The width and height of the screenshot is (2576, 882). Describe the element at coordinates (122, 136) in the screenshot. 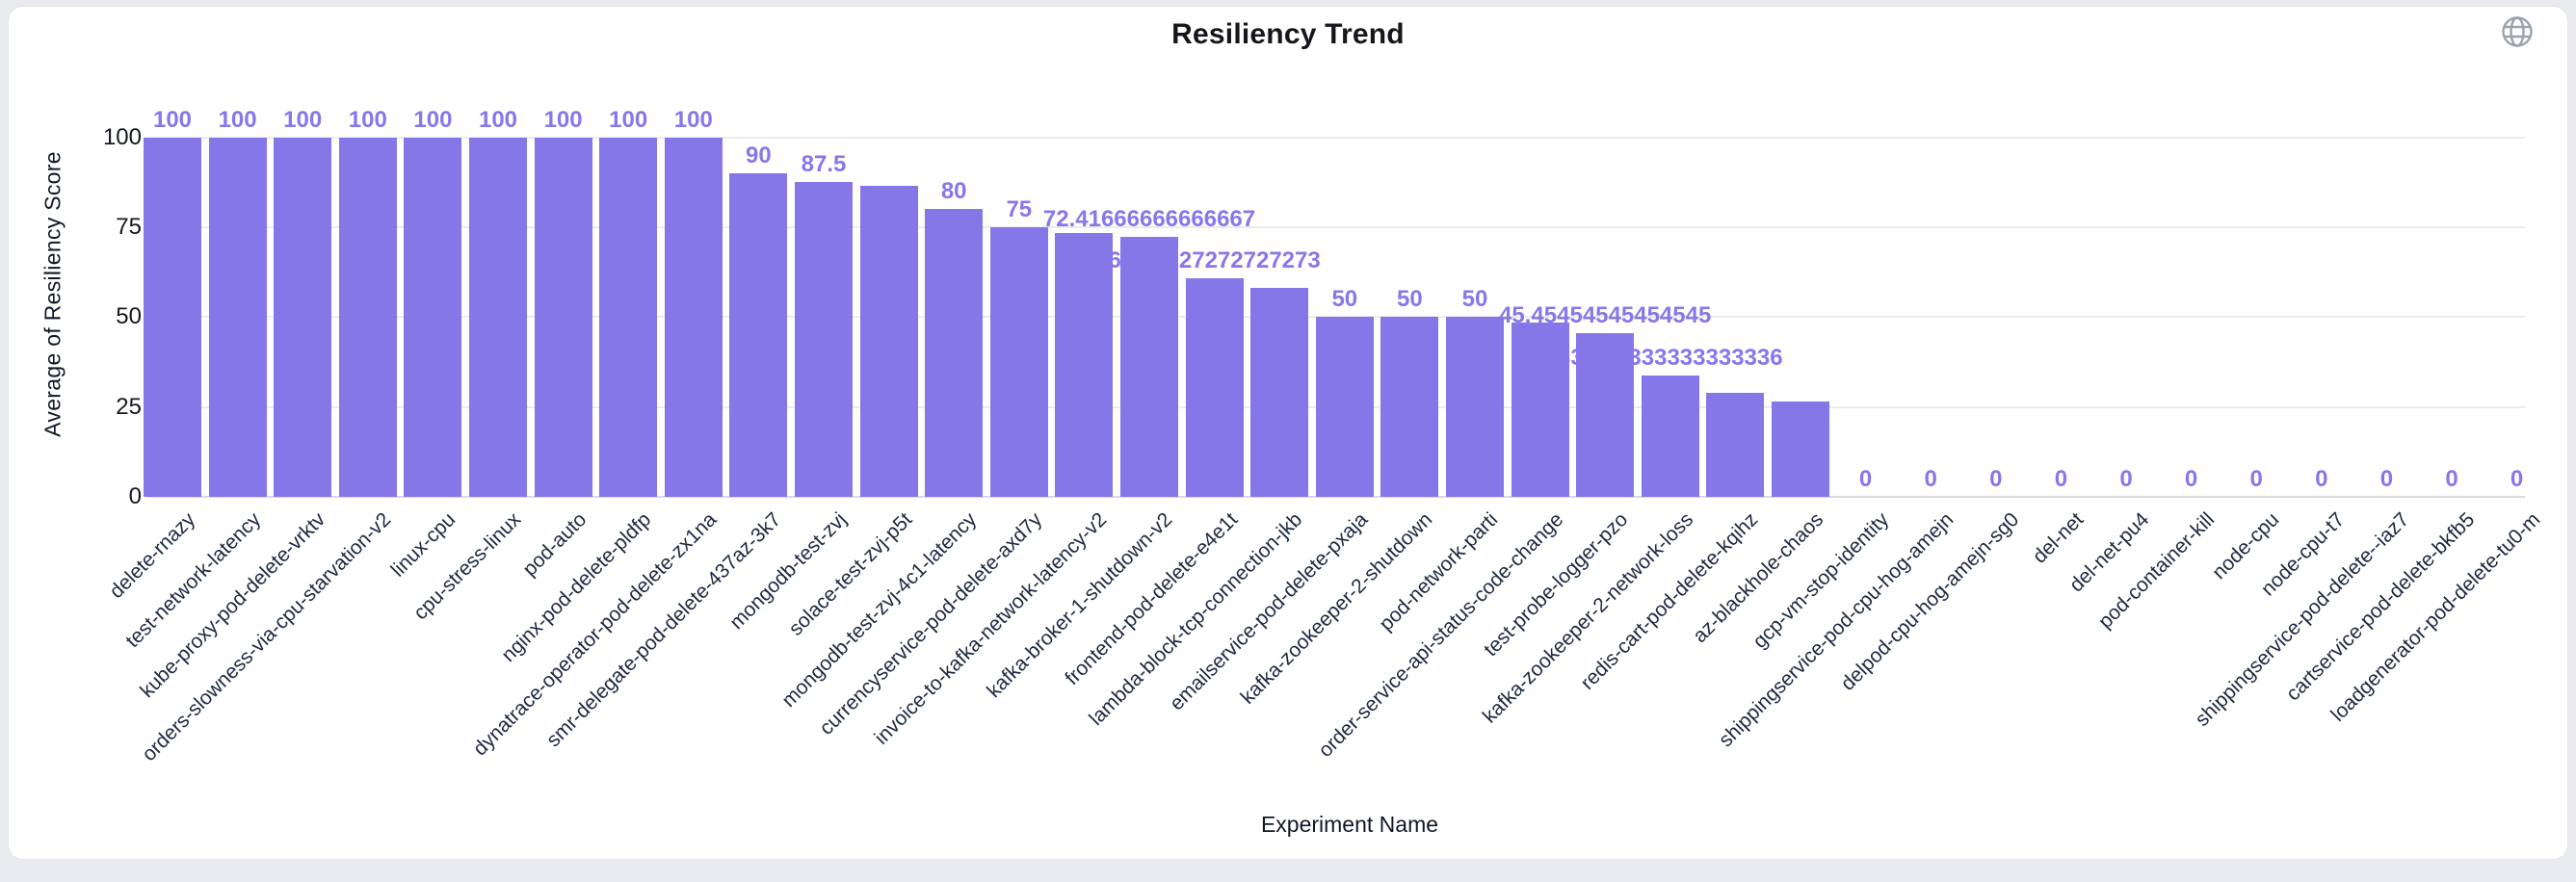

I see `y-tick-label: 100` at that location.